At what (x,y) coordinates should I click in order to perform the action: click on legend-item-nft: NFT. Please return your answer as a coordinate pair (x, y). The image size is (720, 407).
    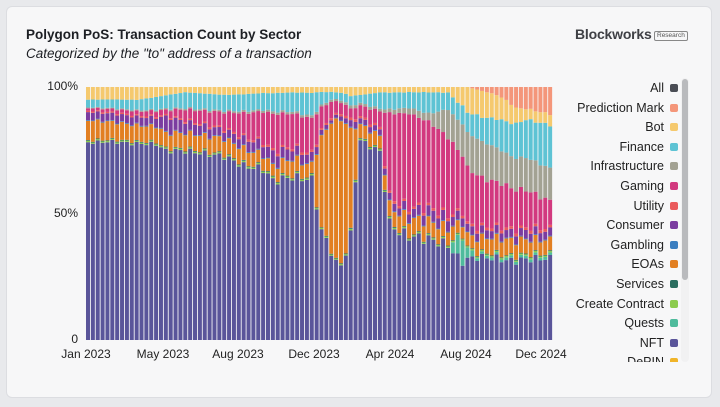
    Looking at the image, I should click on (659, 343).